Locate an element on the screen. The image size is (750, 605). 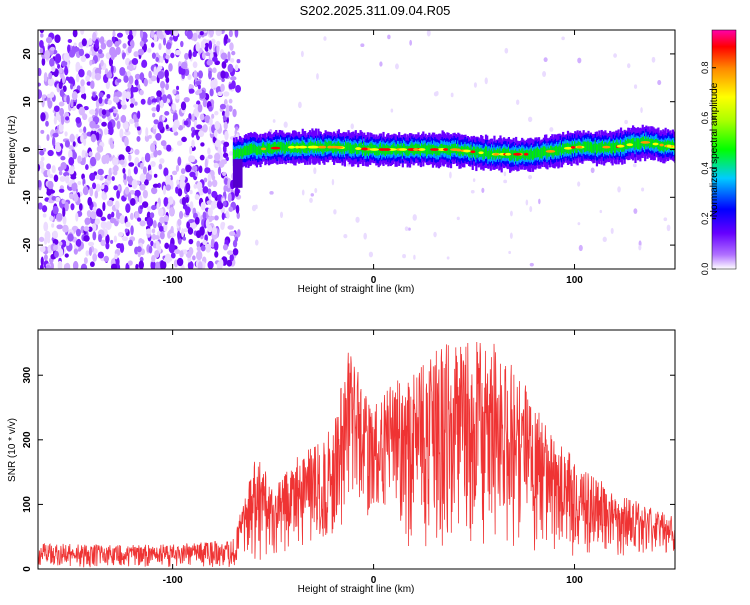
colorbar-gradient is located at coordinates (724, 149).